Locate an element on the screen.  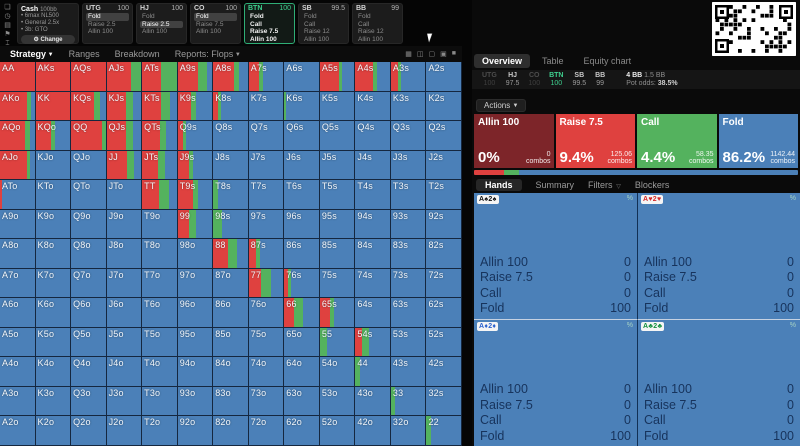
grid-cell-55: 55 is located at coordinates (337, 342).